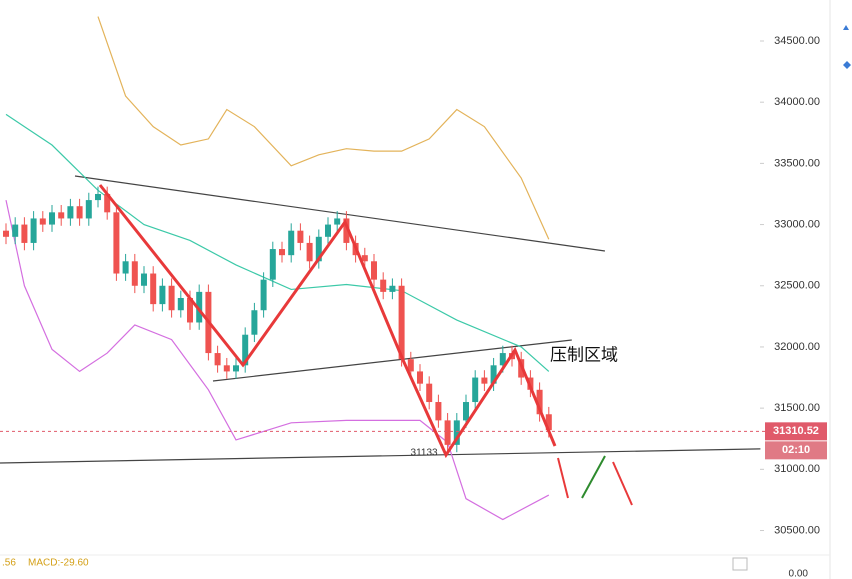 This screenshot has width=852, height=579. I want to click on y-tick-label: 33500.00, so click(797, 163).